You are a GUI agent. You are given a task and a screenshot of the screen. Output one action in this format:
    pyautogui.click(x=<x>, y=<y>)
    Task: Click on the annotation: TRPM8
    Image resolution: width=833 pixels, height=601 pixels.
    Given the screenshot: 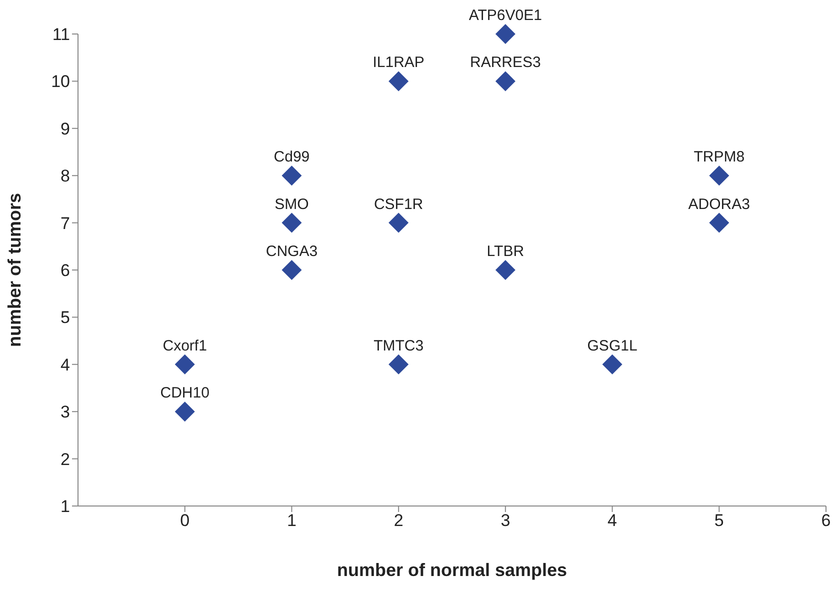 What is the action you would take?
    pyautogui.click(x=719, y=157)
    